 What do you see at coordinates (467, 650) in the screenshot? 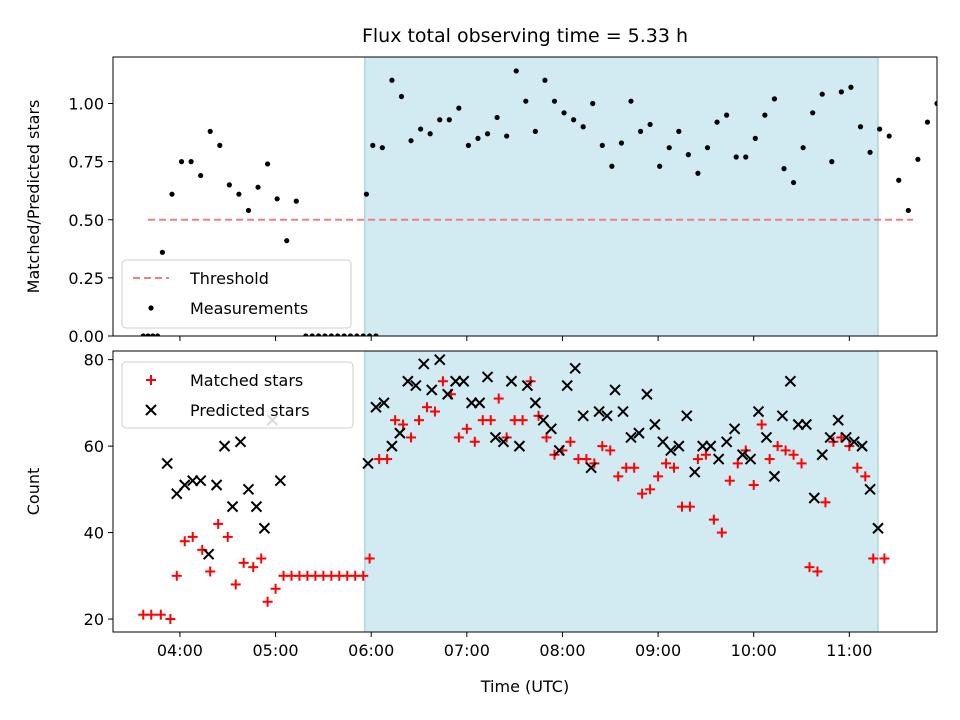
I see `x-tick-label: 07:00` at bounding box center [467, 650].